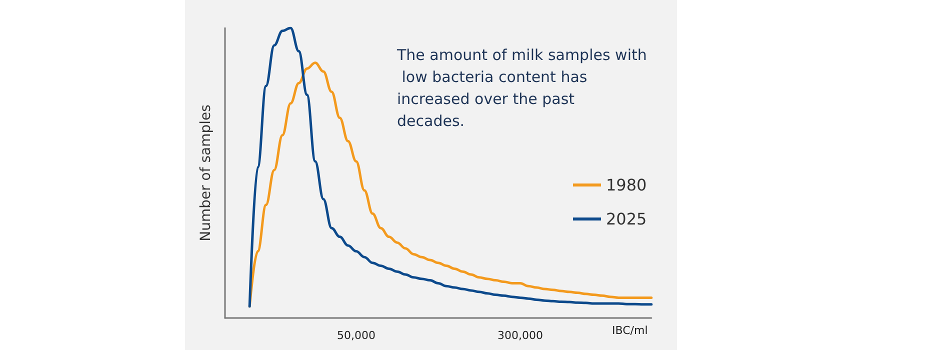  Describe the element at coordinates (206, 173) in the screenshot. I see `y-axis-title: Number of samples` at that location.